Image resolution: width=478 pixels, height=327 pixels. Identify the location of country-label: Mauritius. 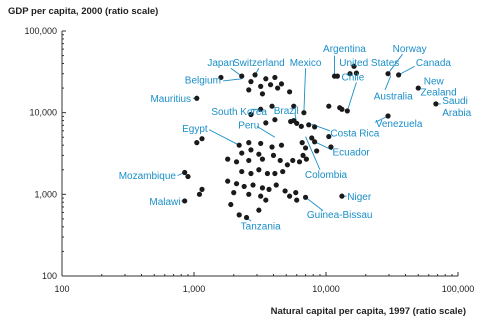
(170, 99).